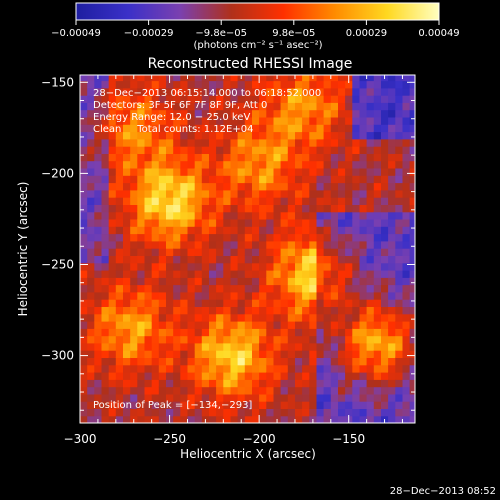 The image size is (500, 500). What do you see at coordinates (259, 439) in the screenshot?
I see `x-tick-label: −200` at bounding box center [259, 439].